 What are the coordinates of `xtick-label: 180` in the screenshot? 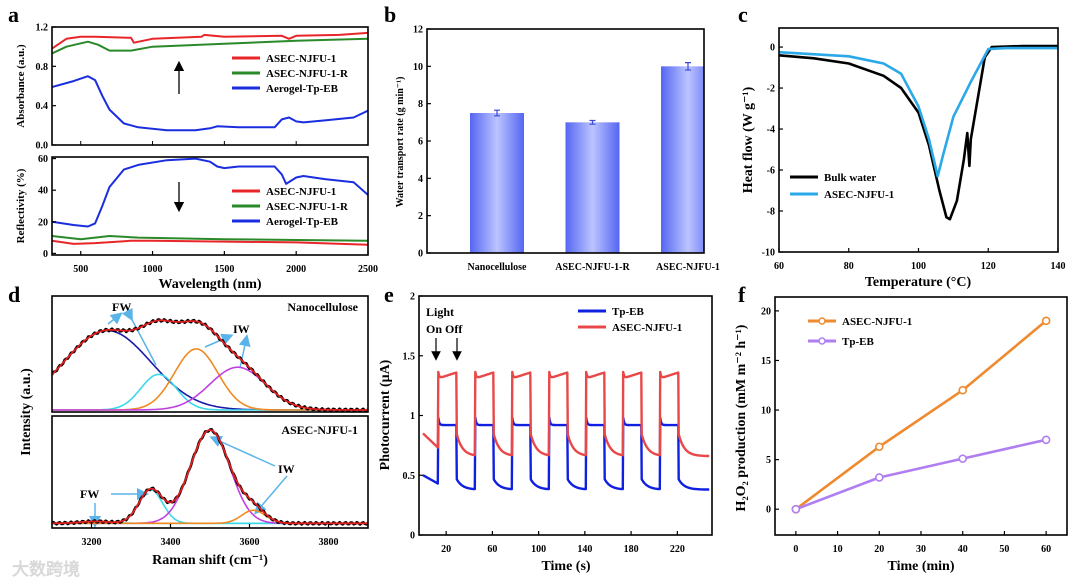 It's located at (631, 549).